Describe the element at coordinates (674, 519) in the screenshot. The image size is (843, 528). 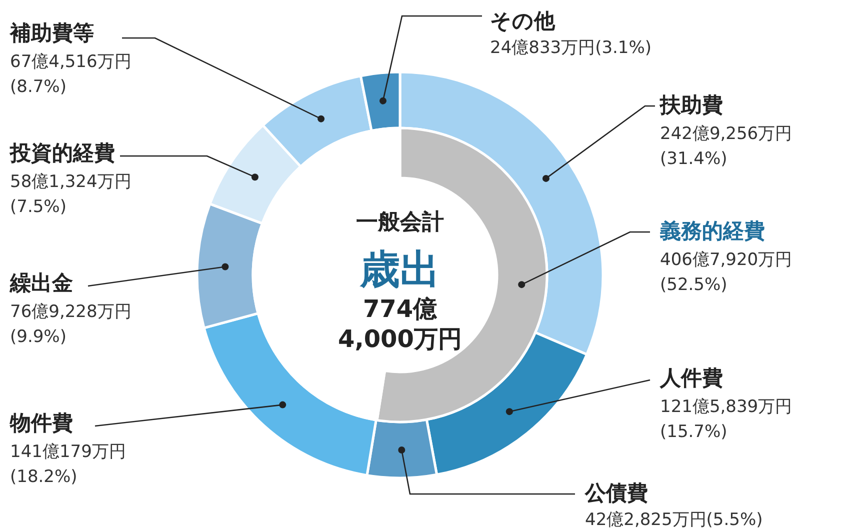
I see `data-label: 42億2,825万円(5.5%)` at that location.